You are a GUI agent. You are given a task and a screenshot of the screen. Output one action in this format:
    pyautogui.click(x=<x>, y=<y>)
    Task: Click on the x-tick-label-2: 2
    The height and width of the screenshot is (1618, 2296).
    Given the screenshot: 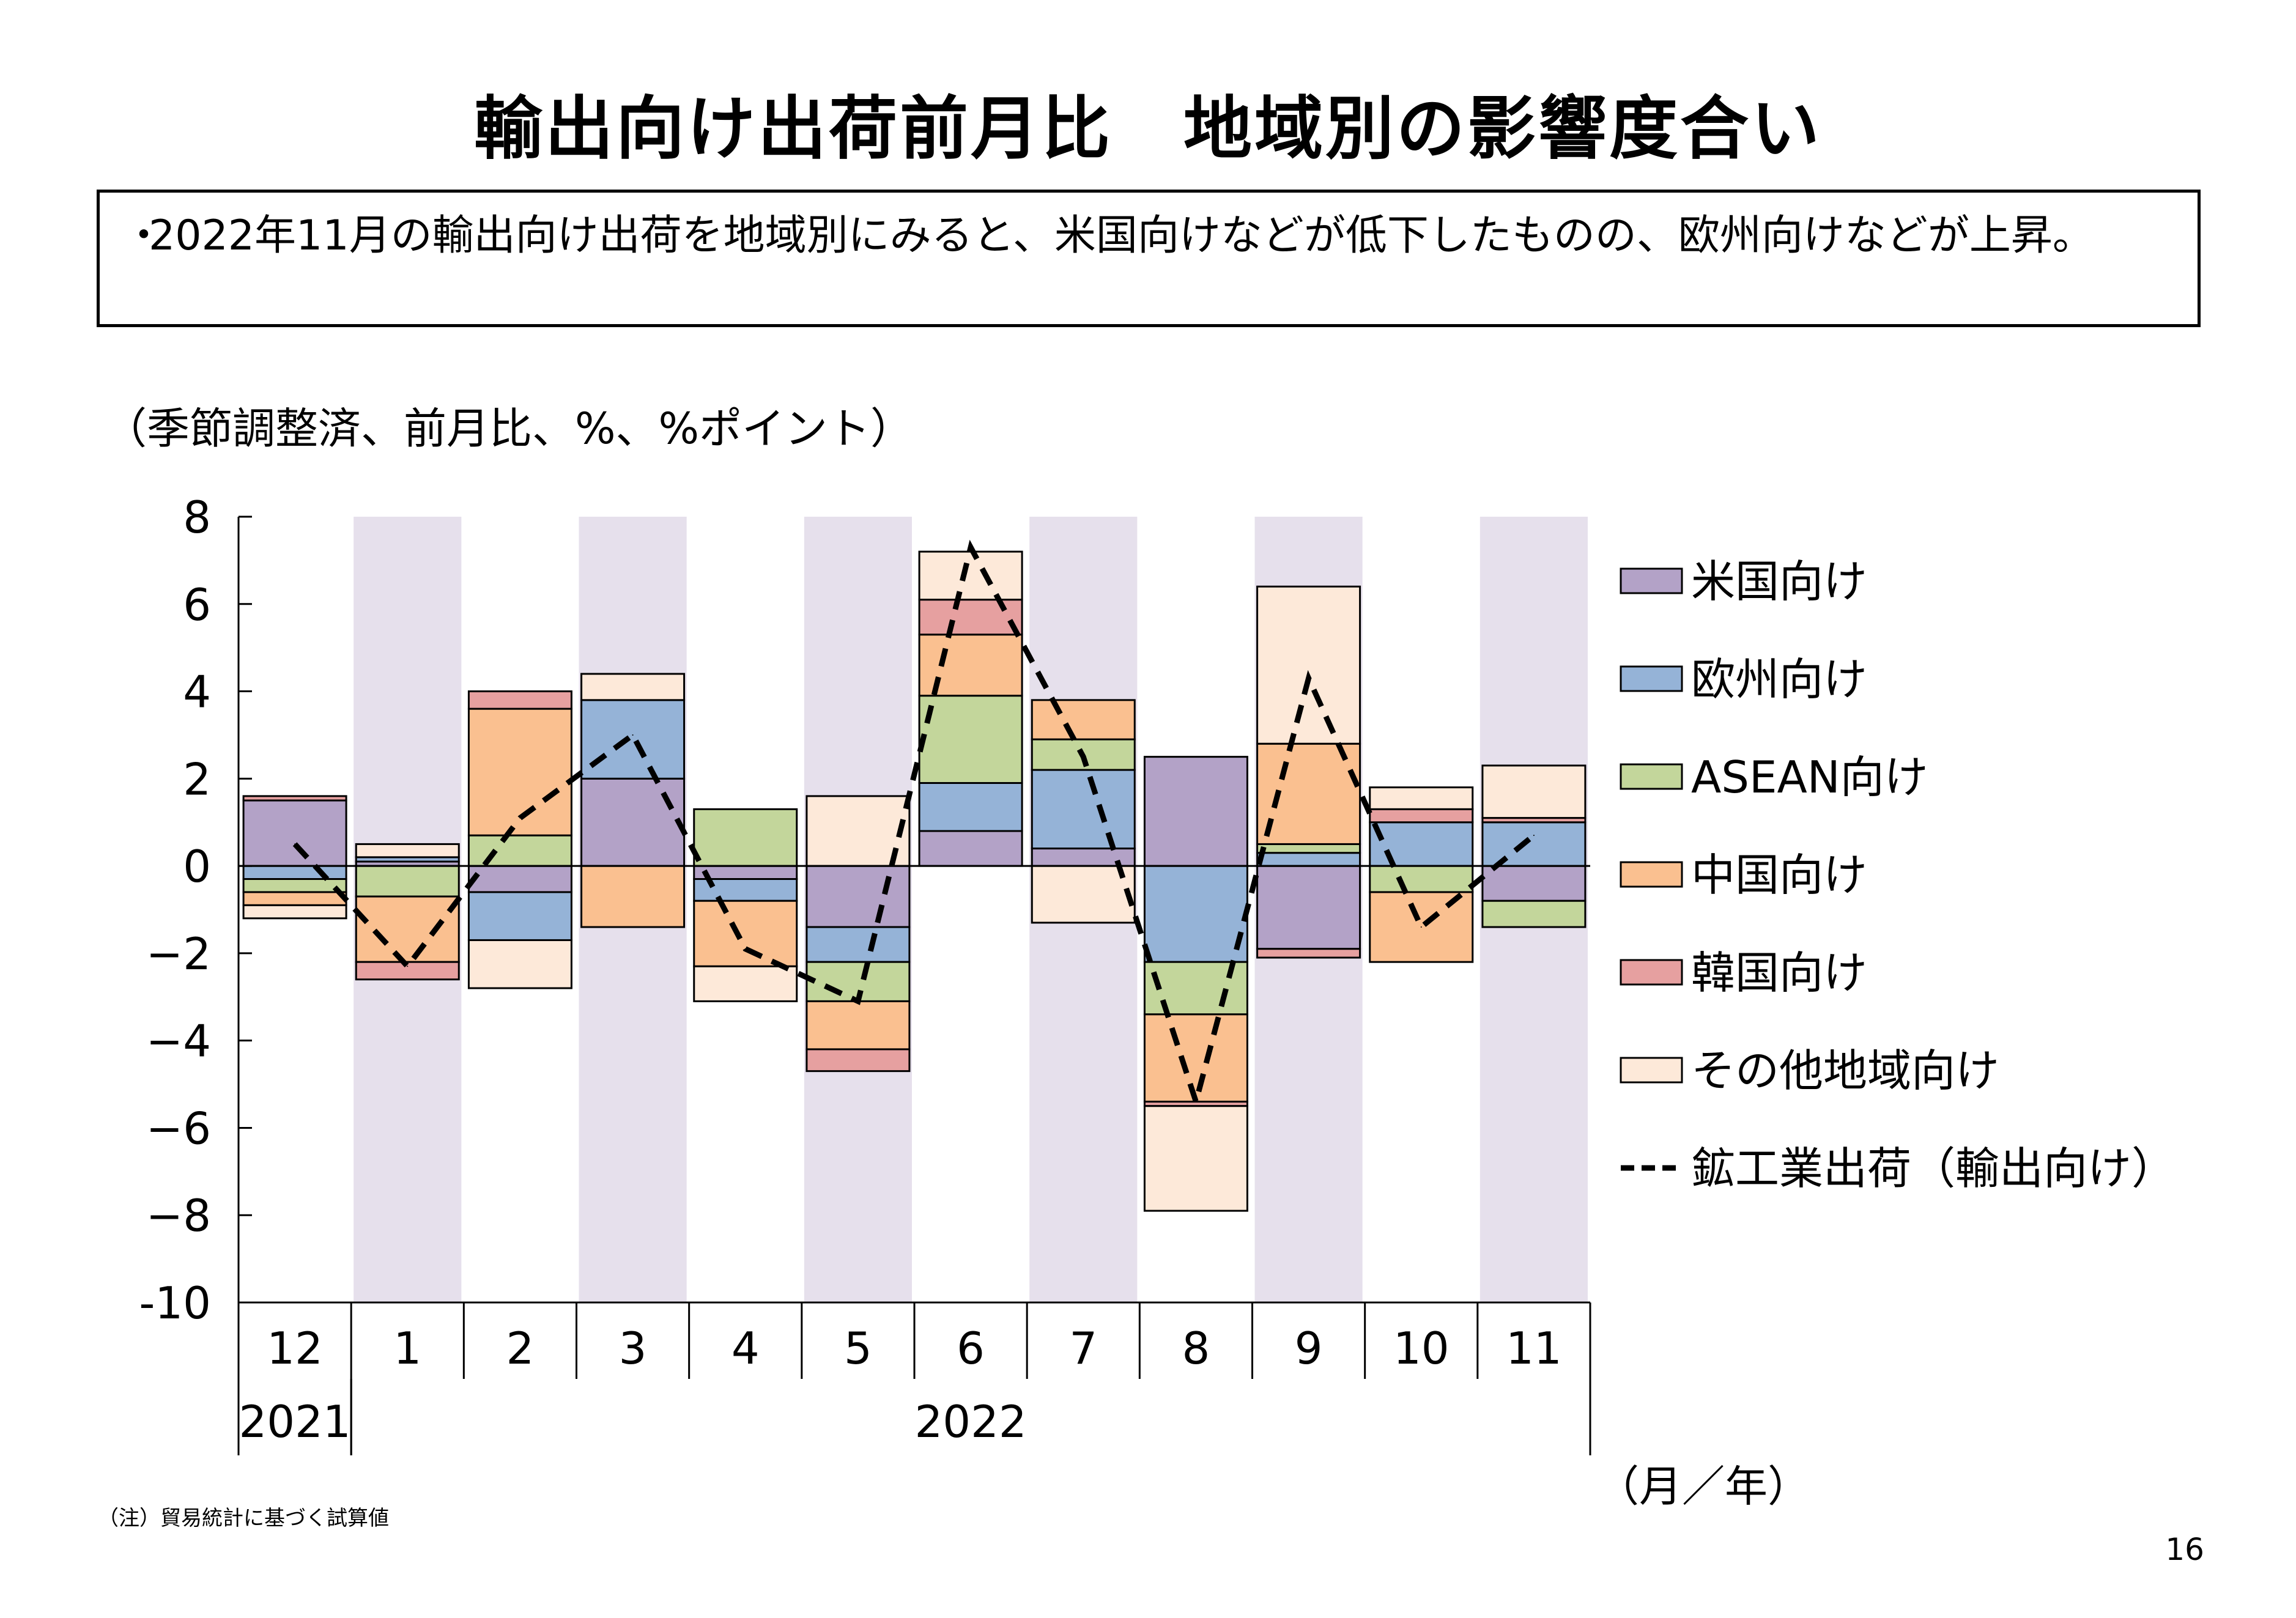 What is the action you would take?
    pyautogui.click(x=521, y=1348)
    